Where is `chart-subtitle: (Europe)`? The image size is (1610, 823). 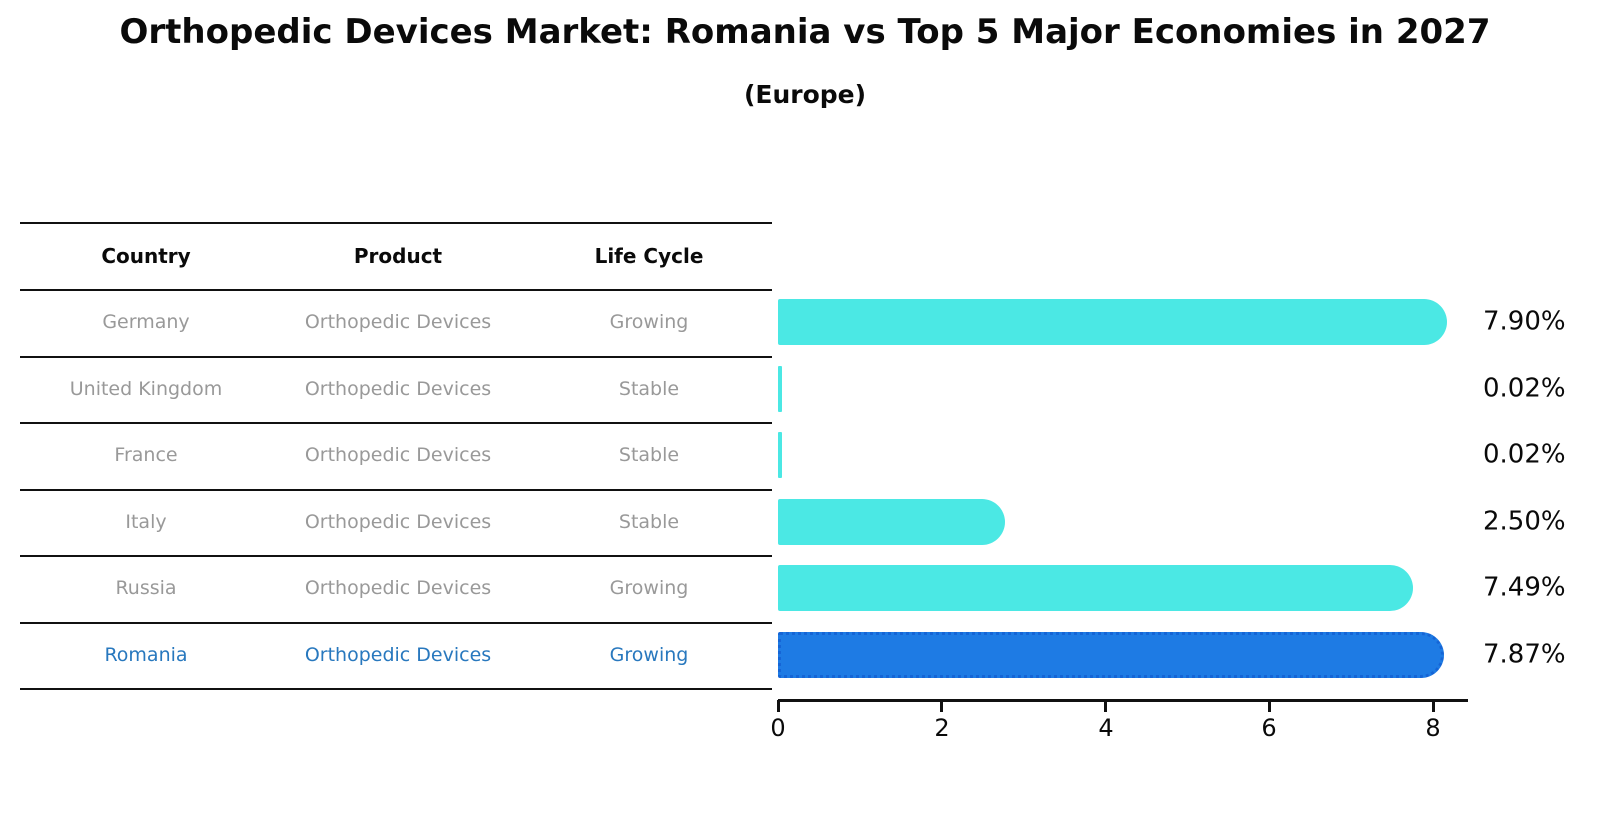
chart-subtitle: (Europe) is located at coordinates (805, 94).